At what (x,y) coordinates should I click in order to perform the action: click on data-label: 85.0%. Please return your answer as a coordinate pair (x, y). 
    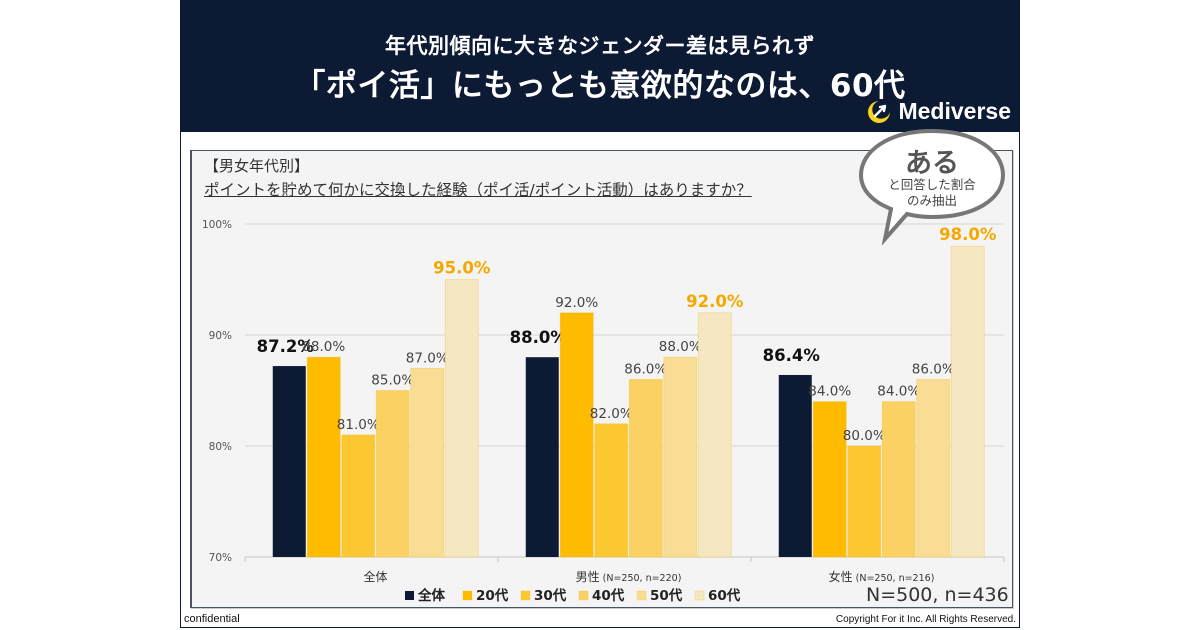
    Looking at the image, I should click on (392, 381).